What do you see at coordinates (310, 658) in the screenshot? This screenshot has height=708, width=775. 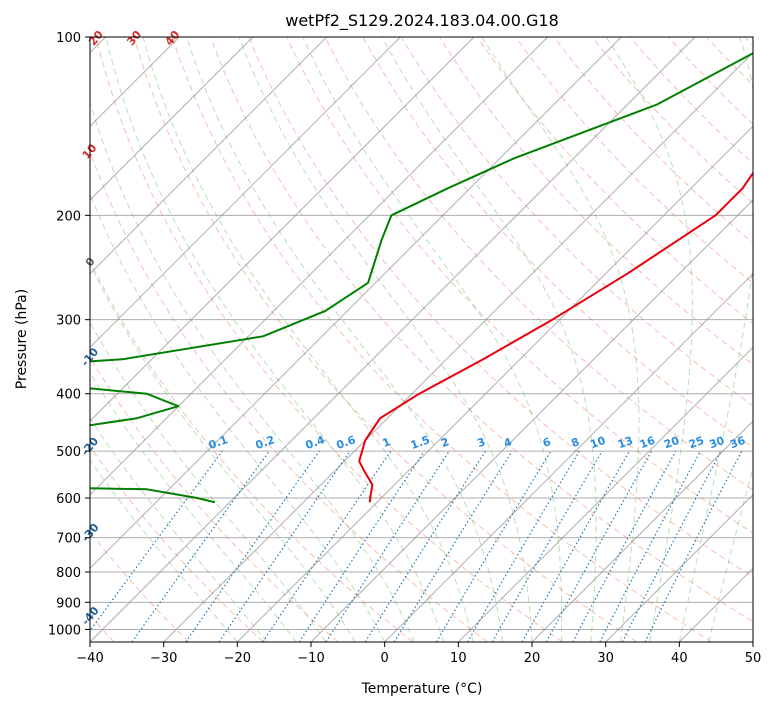 I see `x-tick-label: −10` at bounding box center [310, 658].